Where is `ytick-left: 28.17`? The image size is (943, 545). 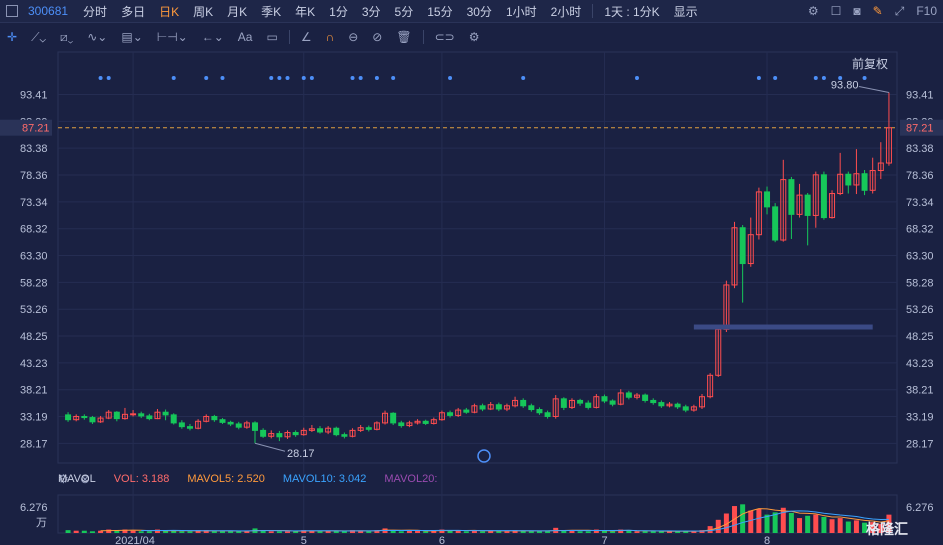 ytick-left: 28.17 is located at coordinates (34, 444).